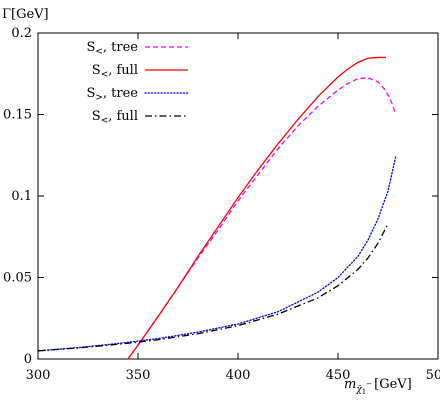  What do you see at coordinates (17, 115) in the screenshot?
I see `y-tick-label: 0.15` at bounding box center [17, 115].